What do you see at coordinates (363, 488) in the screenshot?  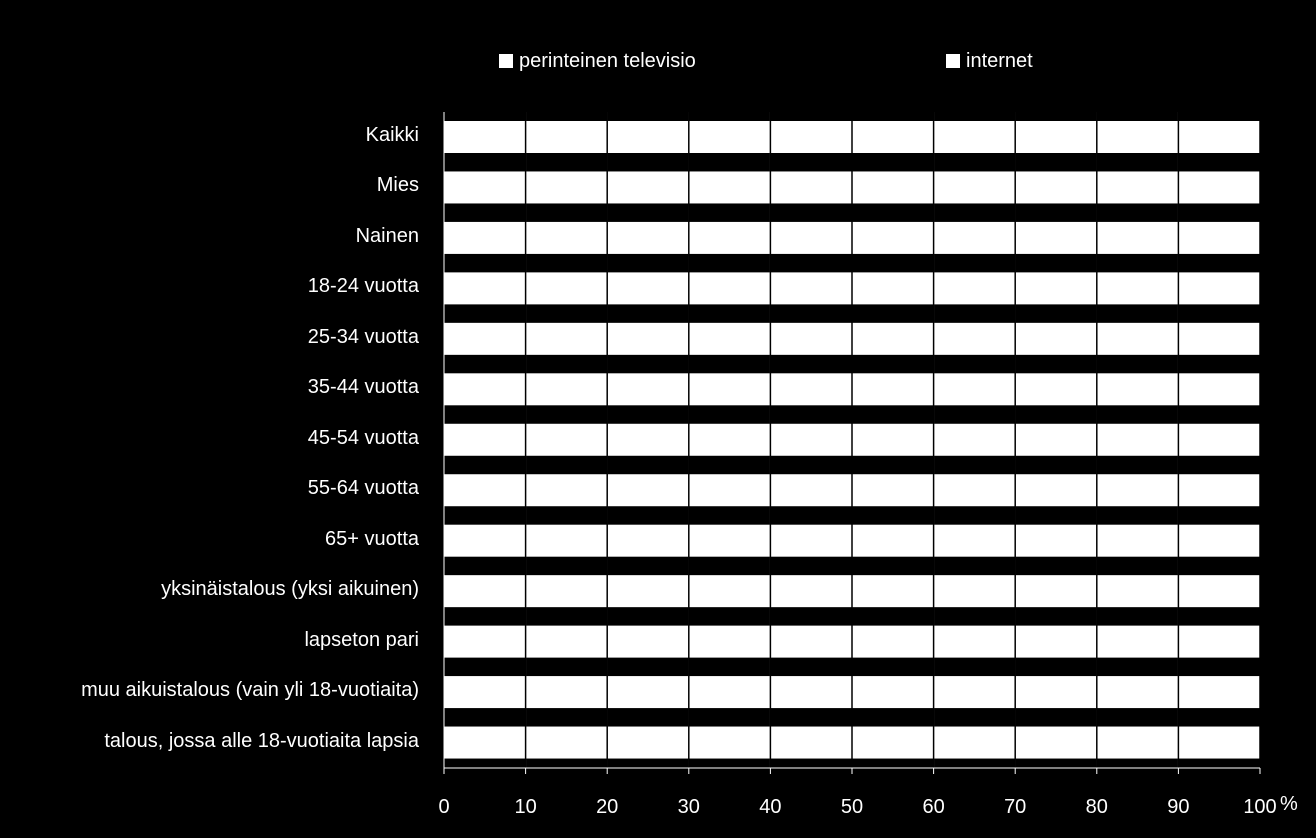 I see `category-label-7: 55-64 vuotta` at bounding box center [363, 488].